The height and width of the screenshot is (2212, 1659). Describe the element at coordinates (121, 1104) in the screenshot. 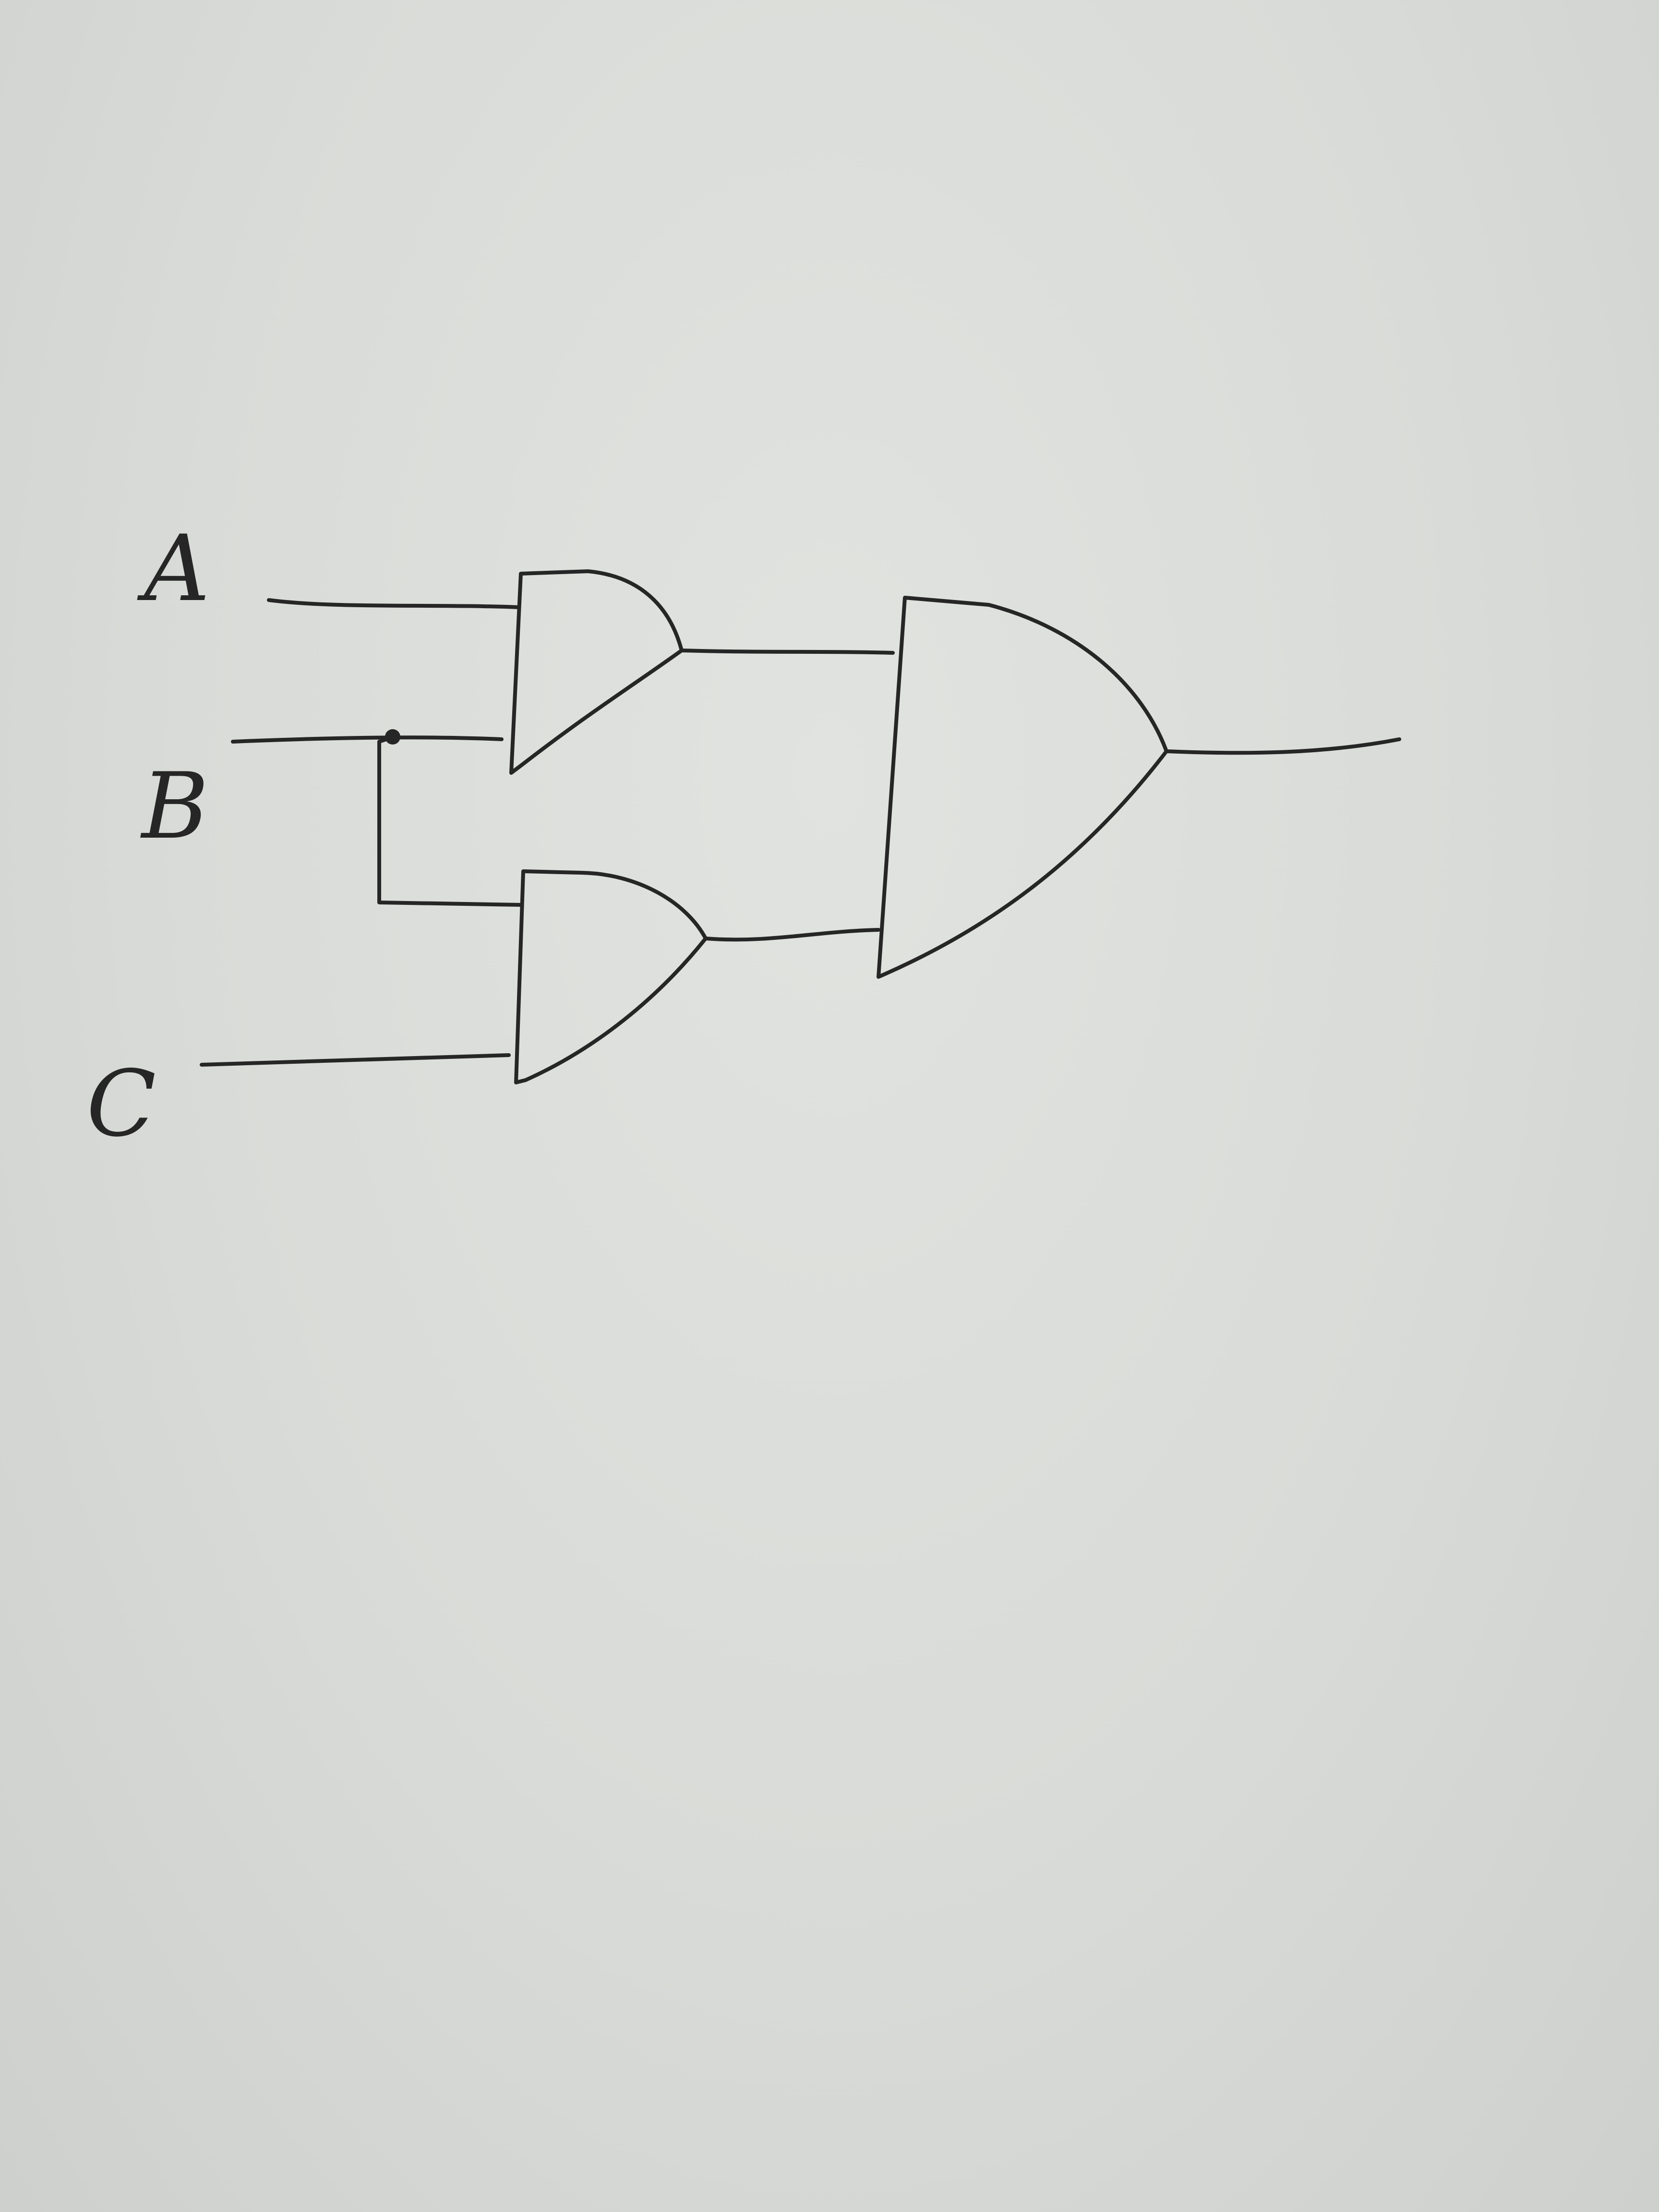

I see `input-label-c: C` at that location.